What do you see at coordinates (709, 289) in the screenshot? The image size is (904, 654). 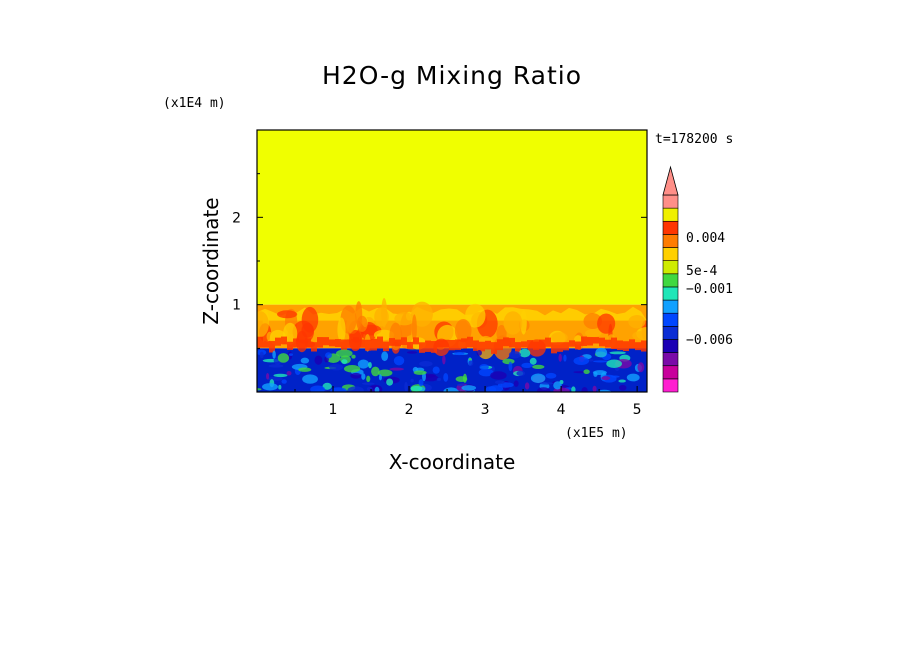 I see `colorbar-label: −0.001` at bounding box center [709, 289].